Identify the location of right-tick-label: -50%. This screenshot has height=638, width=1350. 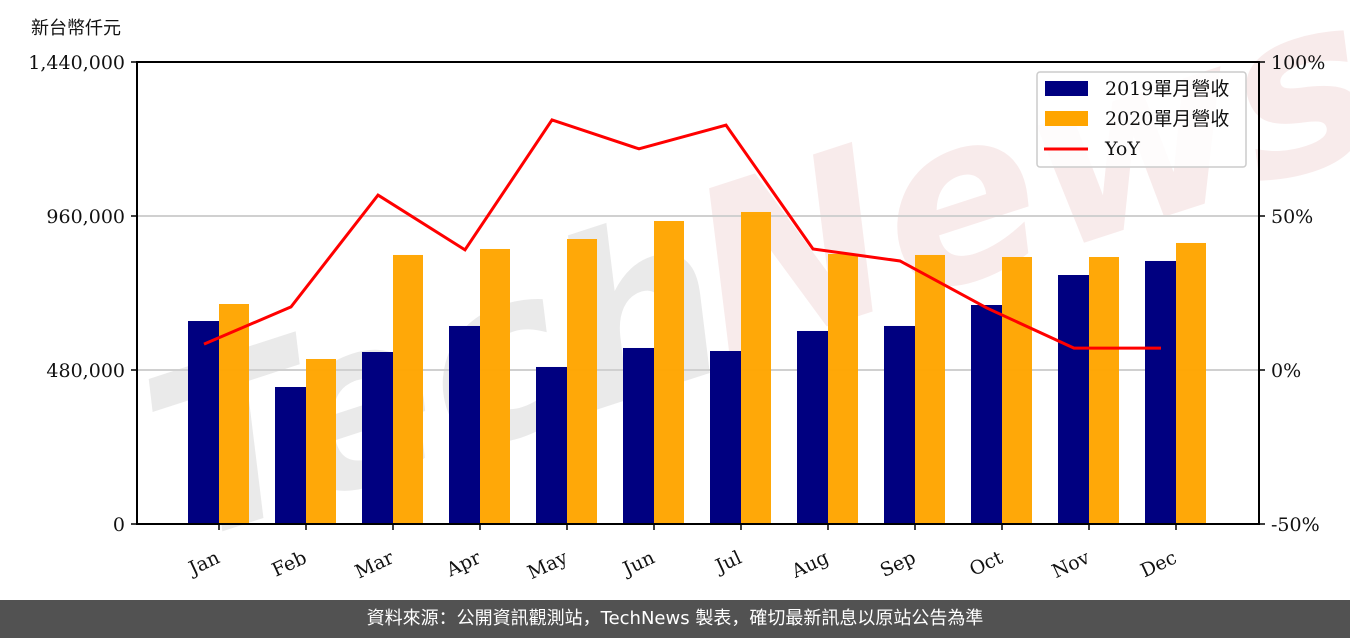
(1295, 525).